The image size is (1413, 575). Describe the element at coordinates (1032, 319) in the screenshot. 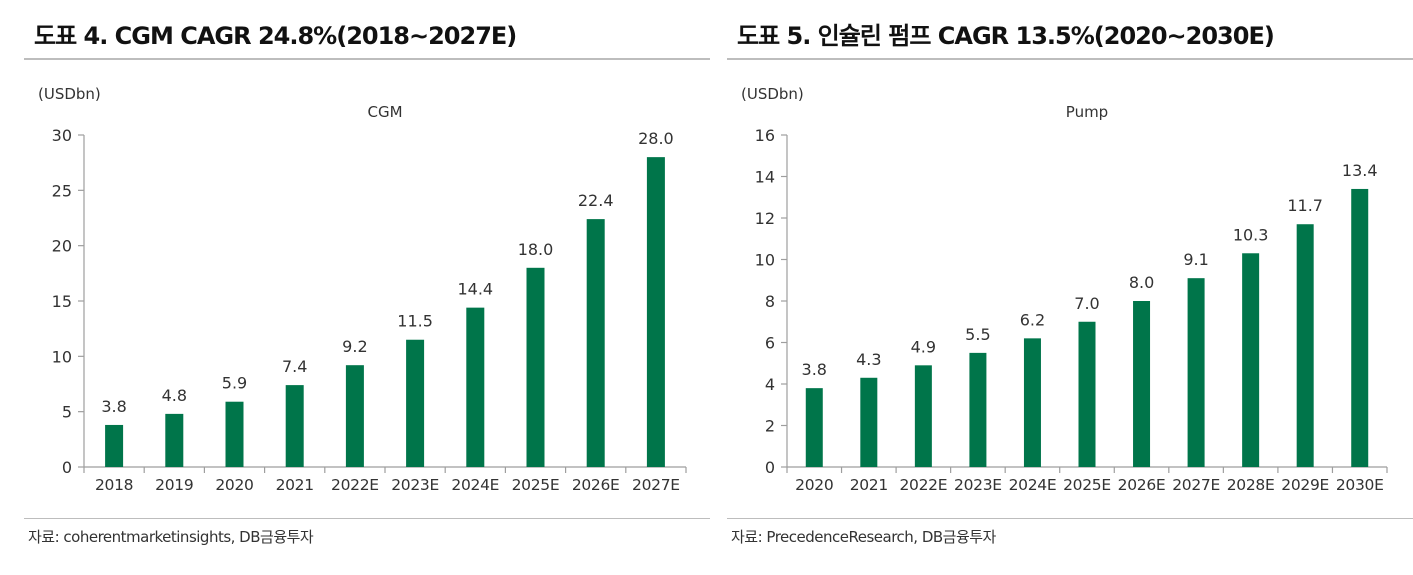

I see `data-label: 6.2` at that location.